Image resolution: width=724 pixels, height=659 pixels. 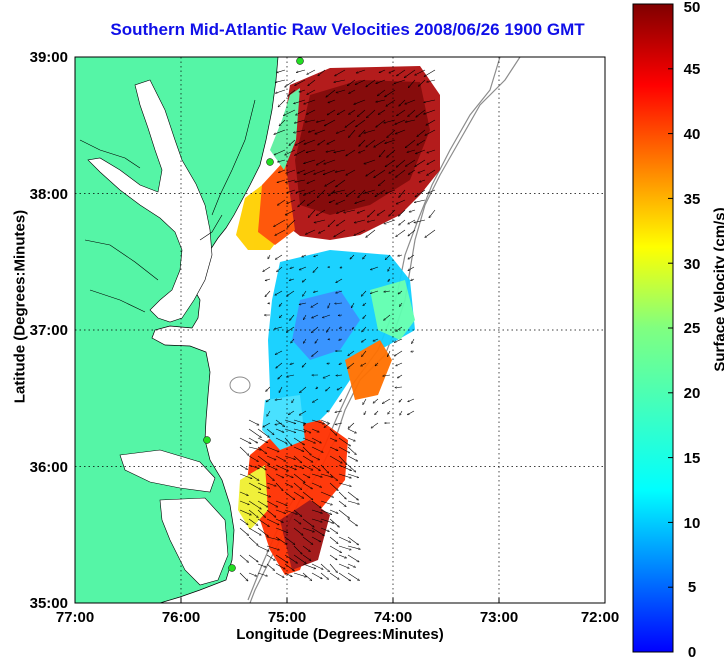 What do you see at coordinates (194, 541) in the screenshot?
I see `pamlico-sound` at bounding box center [194, 541].